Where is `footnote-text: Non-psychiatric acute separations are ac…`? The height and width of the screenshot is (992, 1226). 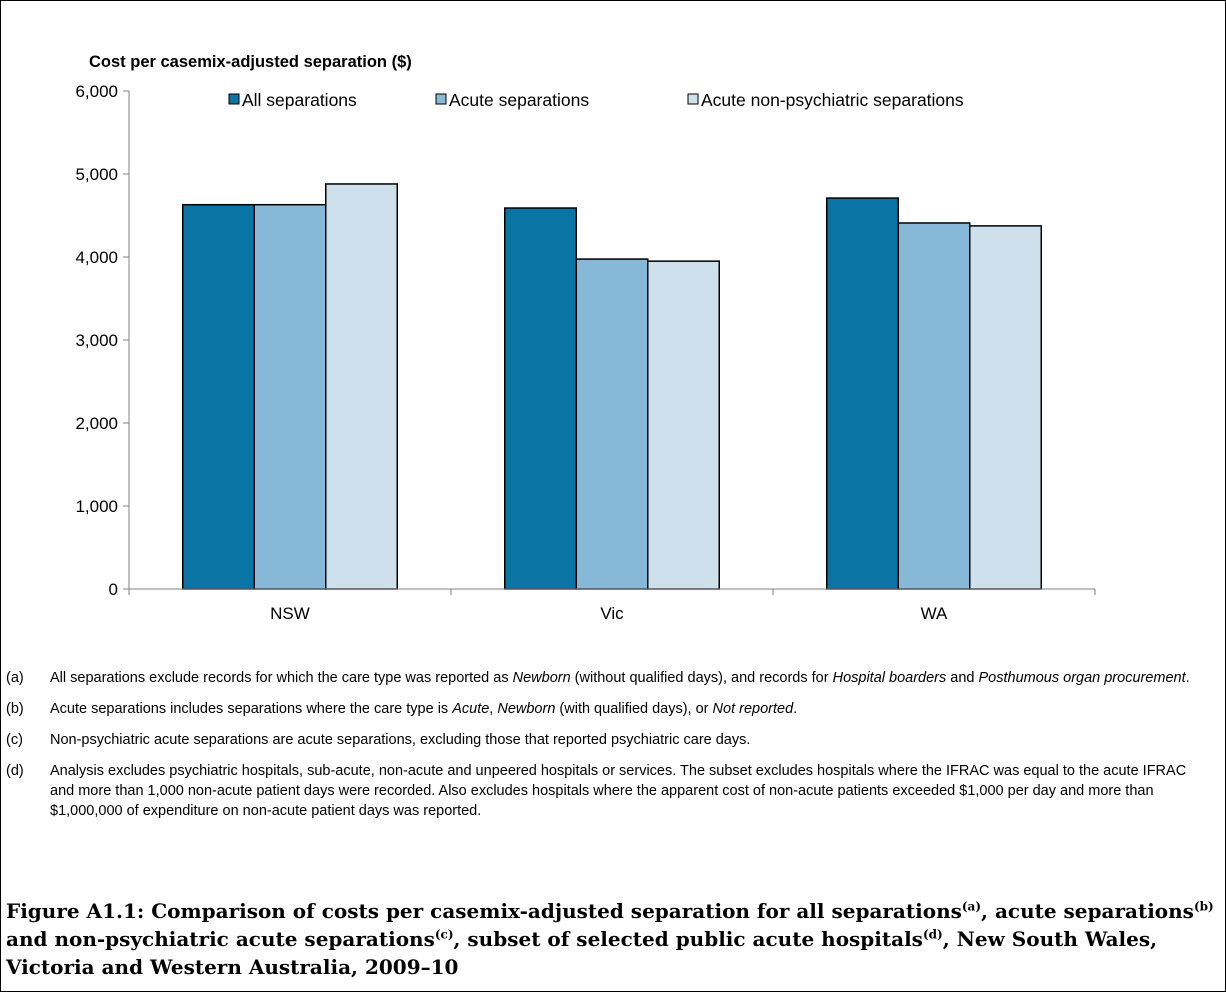
footnote-text: Non-psychiatric acute separations are ac… is located at coordinates (623, 740).